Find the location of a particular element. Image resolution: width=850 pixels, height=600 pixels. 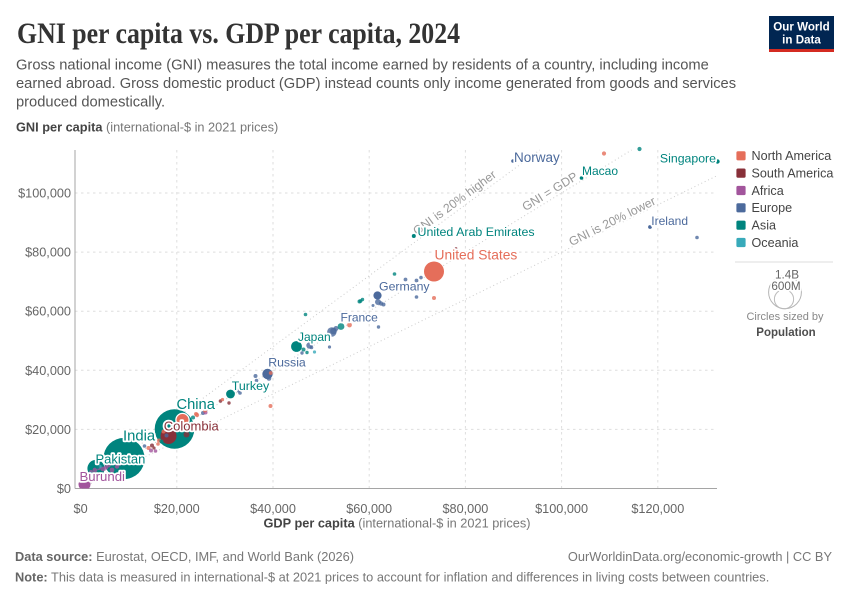

svg-text: Russia is located at coordinates (287, 363).